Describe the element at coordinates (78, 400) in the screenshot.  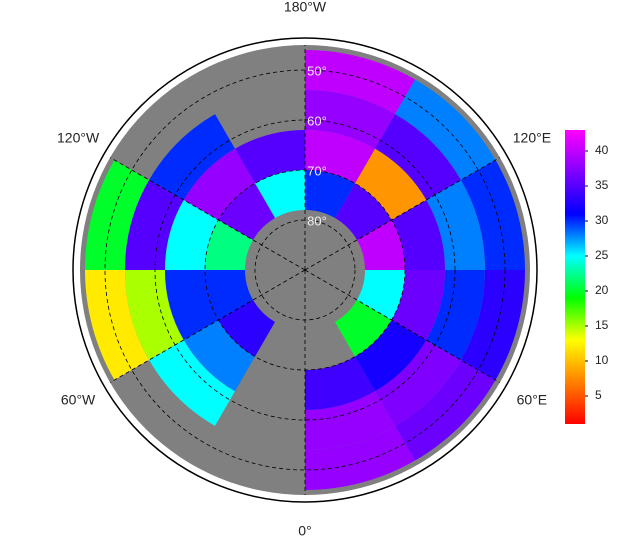
I see `longitude-label: 60°W` at that location.